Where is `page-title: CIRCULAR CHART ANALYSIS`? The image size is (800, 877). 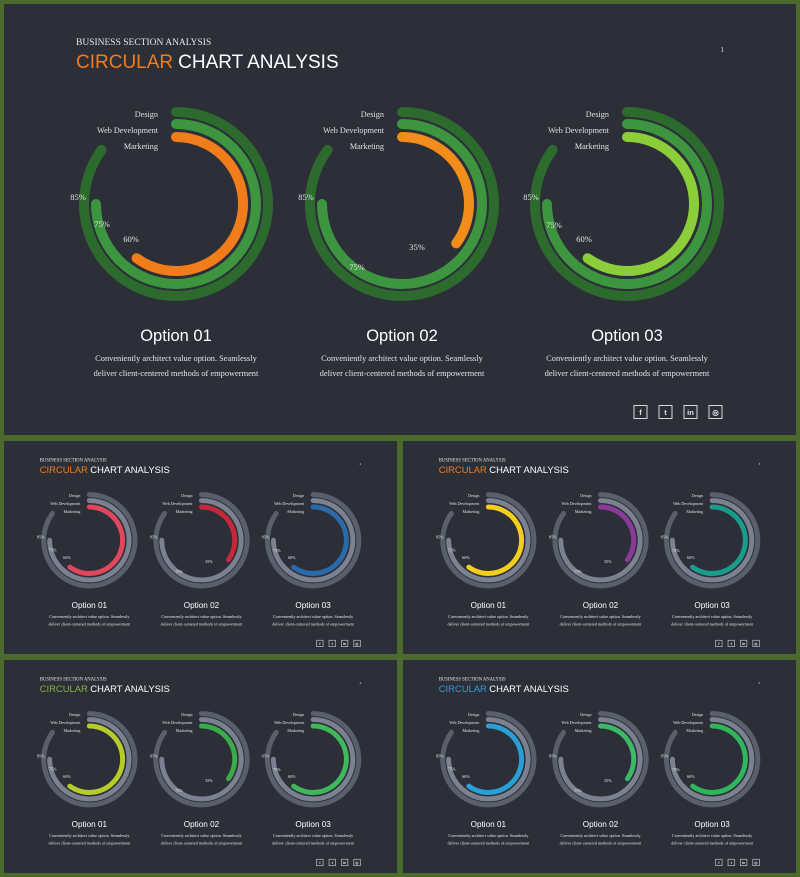
page-title: CIRCULAR CHART ANALYSIS is located at coordinates (504, 688).